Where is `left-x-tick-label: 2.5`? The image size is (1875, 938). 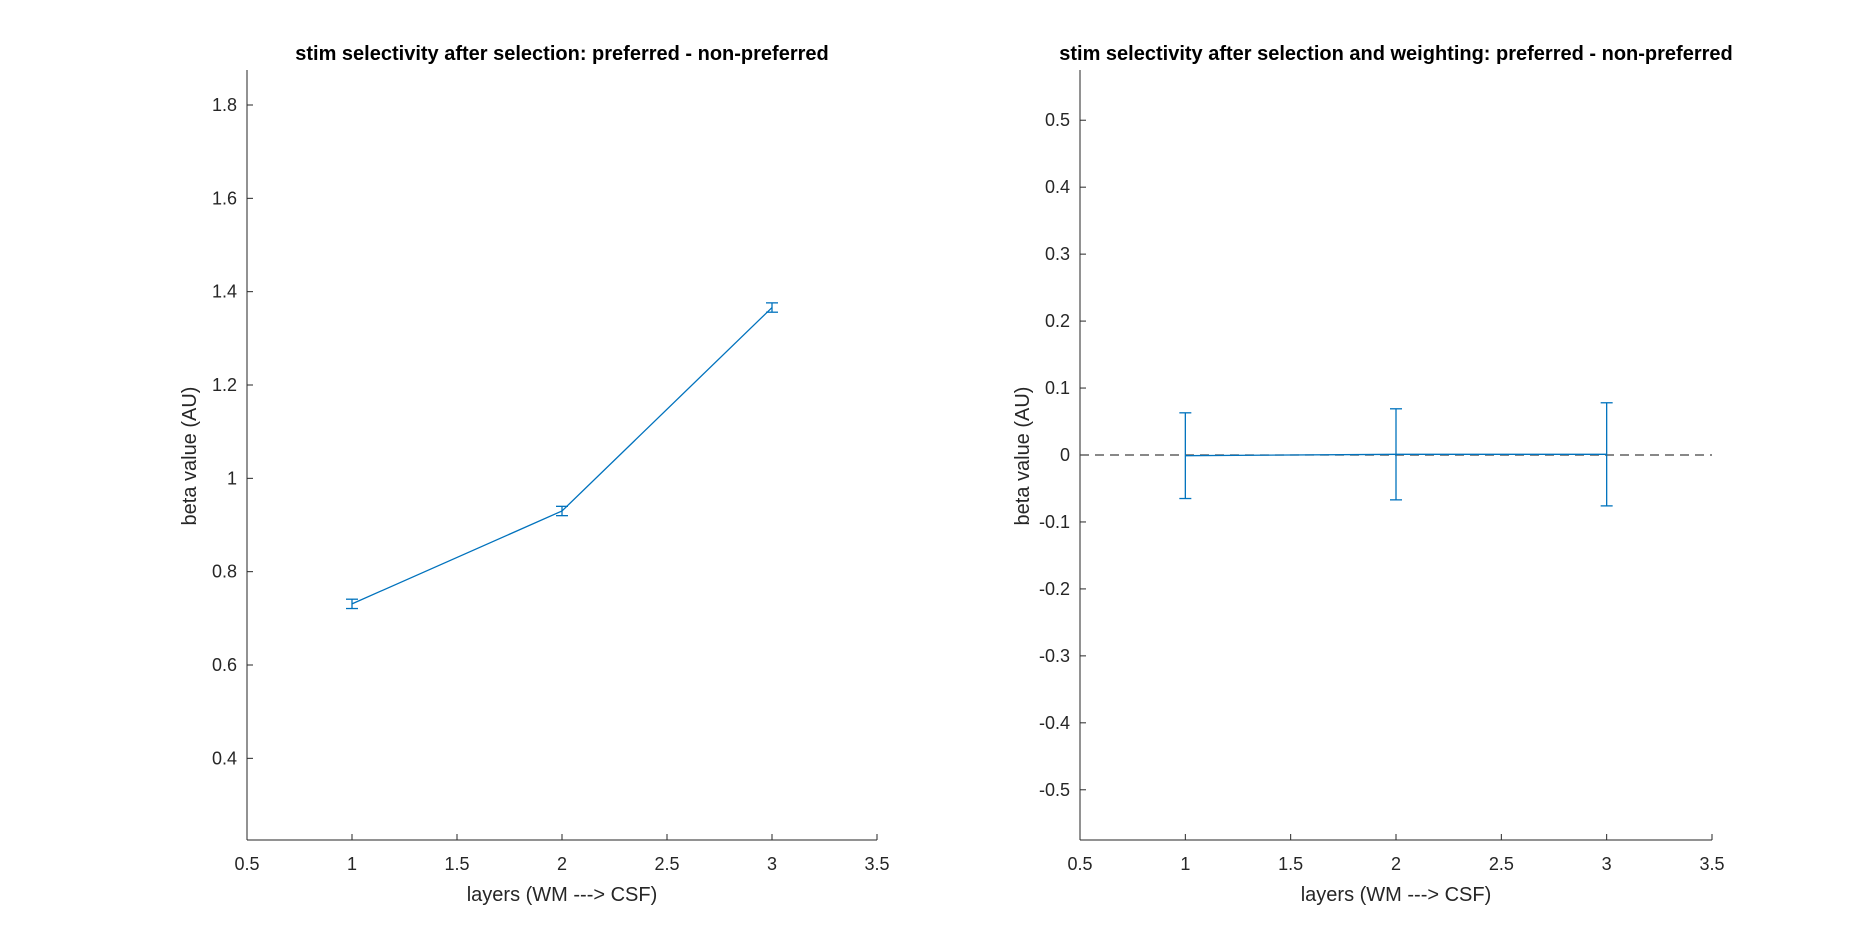
left-x-tick-label: 2.5 is located at coordinates (666, 864).